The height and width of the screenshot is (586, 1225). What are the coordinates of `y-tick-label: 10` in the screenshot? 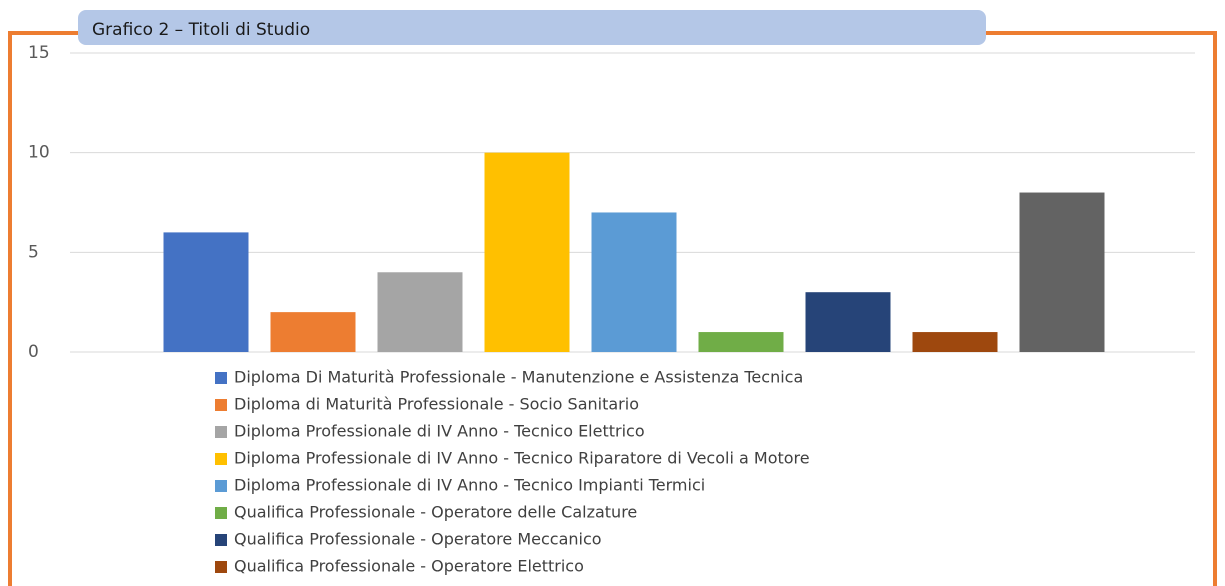 It's located at (39, 153).